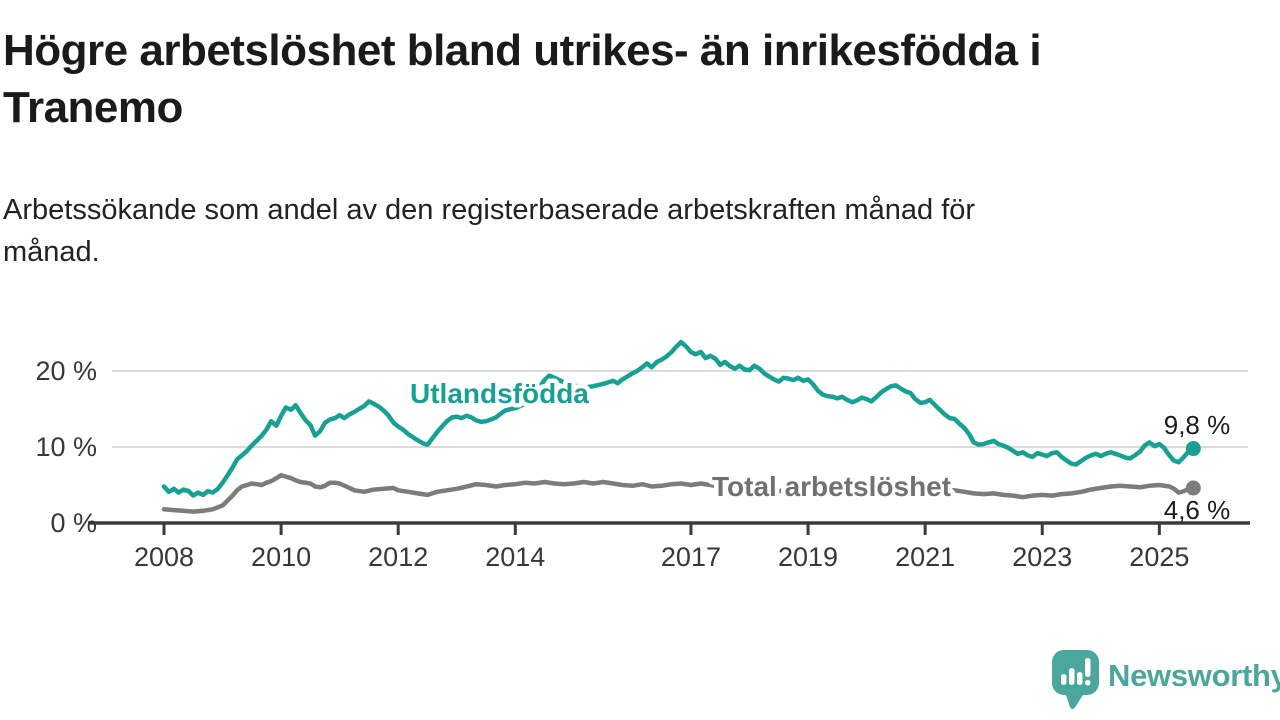 The width and height of the screenshot is (1280, 720). What do you see at coordinates (1075, 679) in the screenshot?
I see `newsworthy-logo-icon` at bounding box center [1075, 679].